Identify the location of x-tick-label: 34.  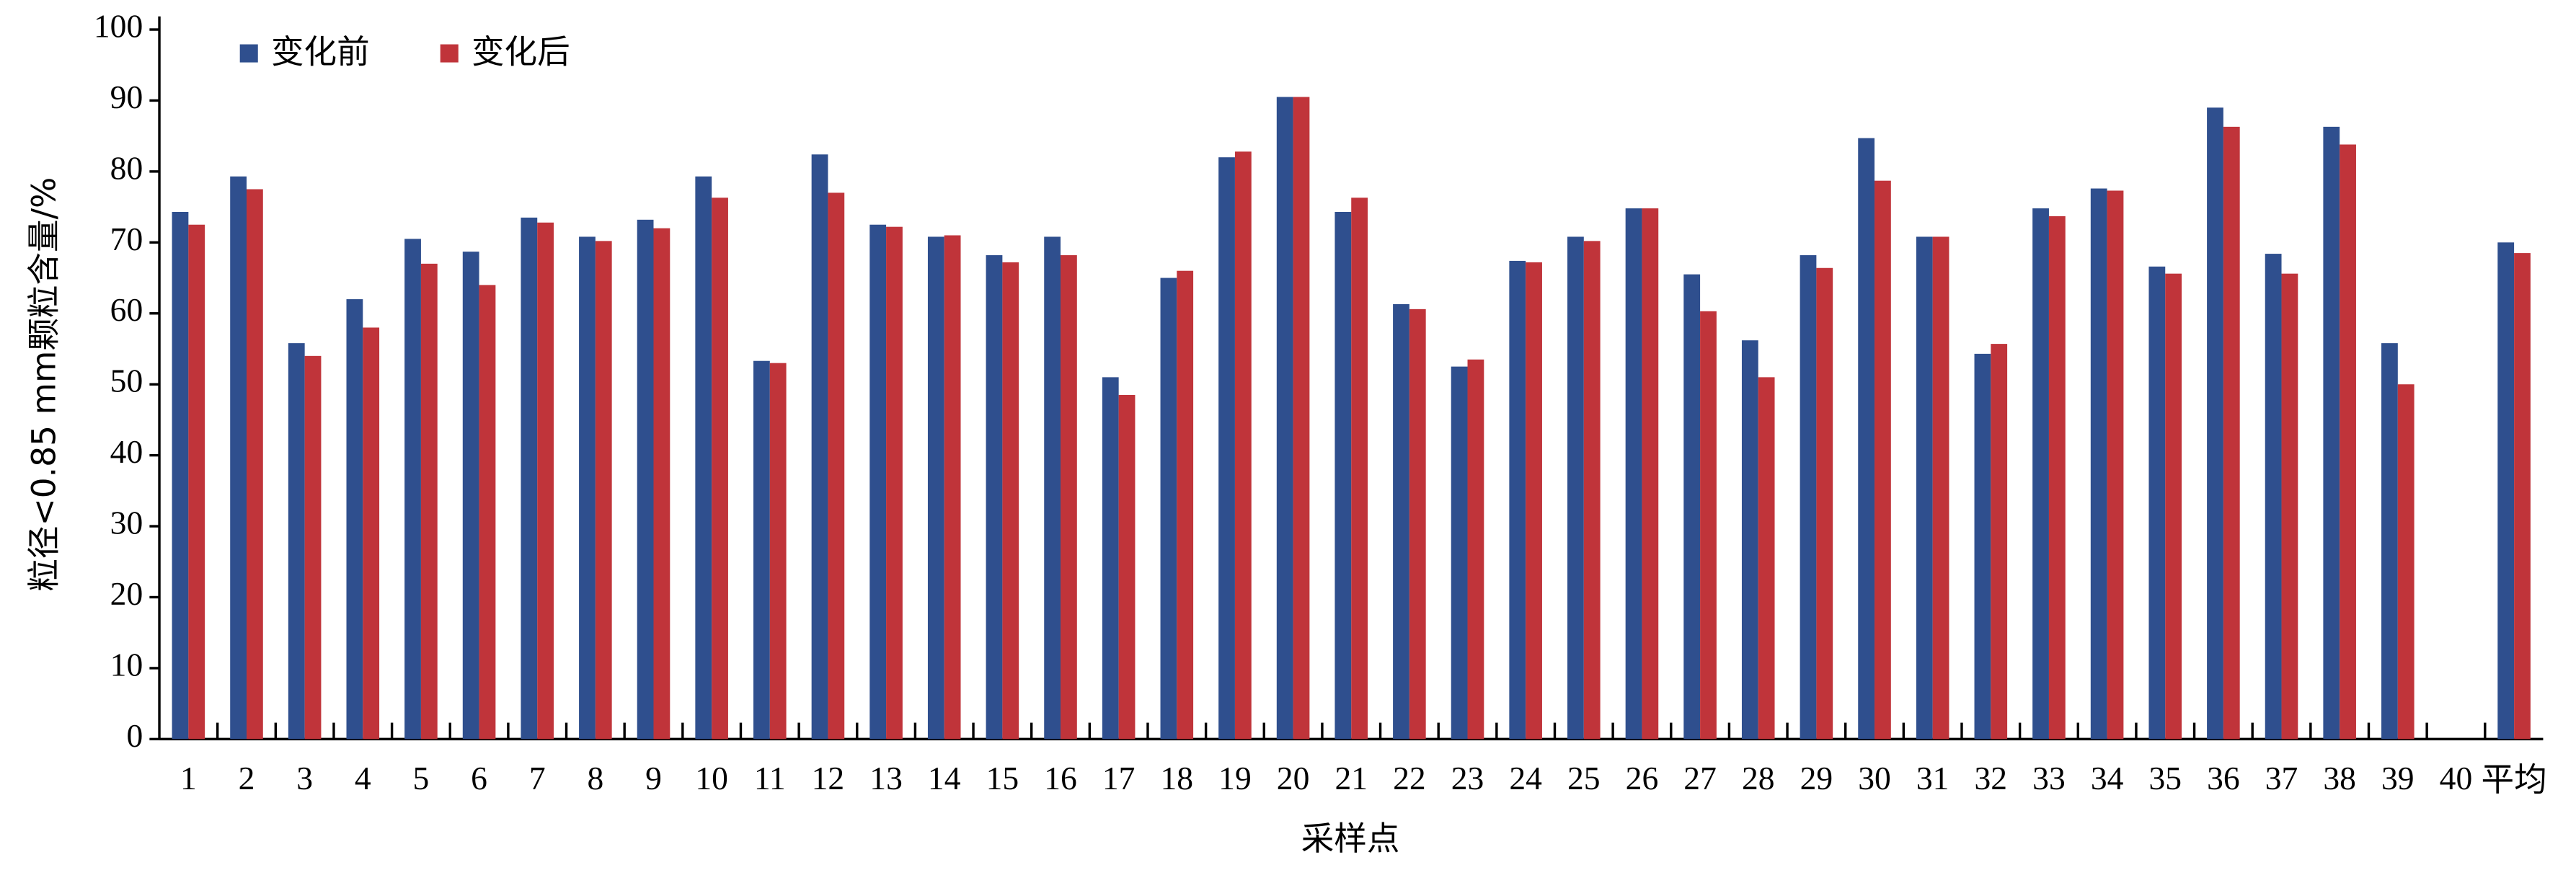
(2107, 778).